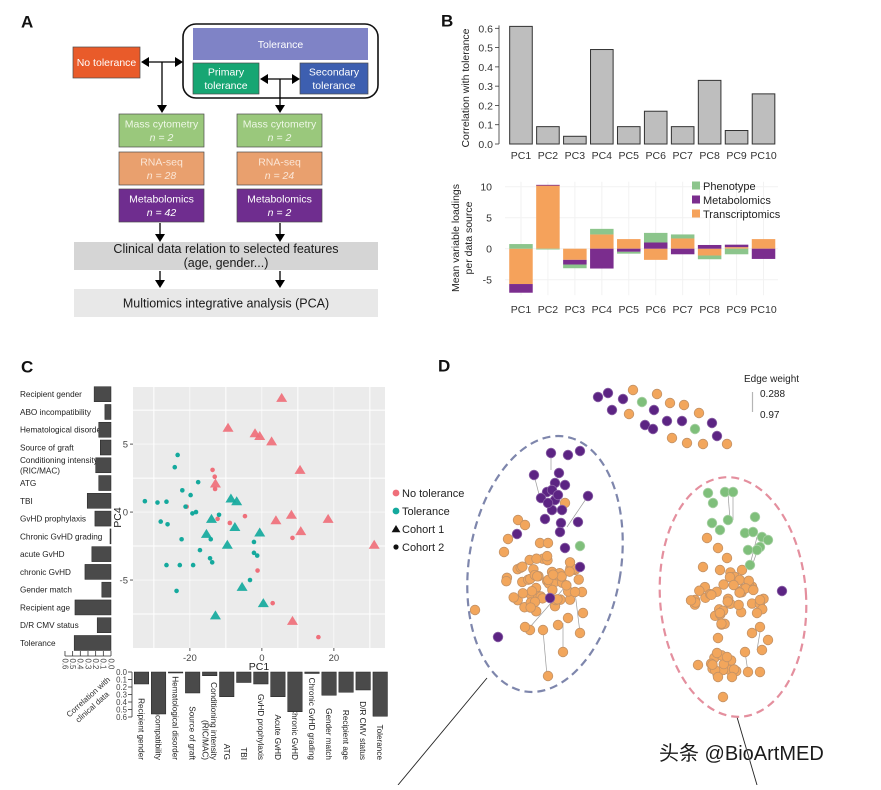 This screenshot has width=881, height=790. Describe the element at coordinates (176, 672) in the screenshot. I see `column-bar-hematological-disorder` at that location.